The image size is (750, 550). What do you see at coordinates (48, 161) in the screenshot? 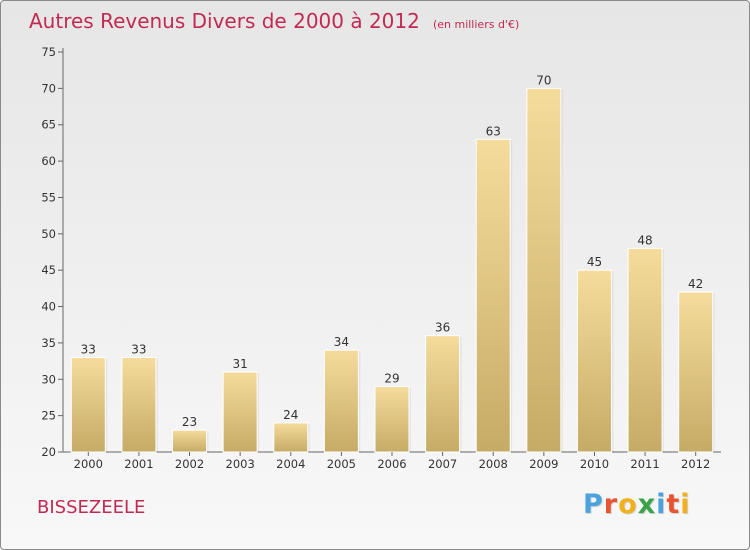
I see `y-tick-label: 60` at bounding box center [48, 161].